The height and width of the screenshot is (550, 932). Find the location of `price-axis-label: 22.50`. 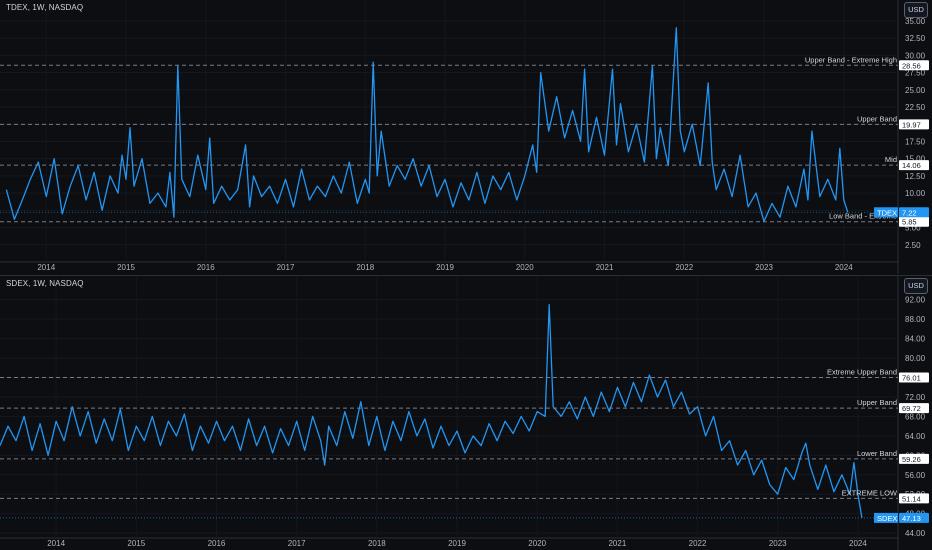

price-axis-label: 22.50 is located at coordinates (915, 107).